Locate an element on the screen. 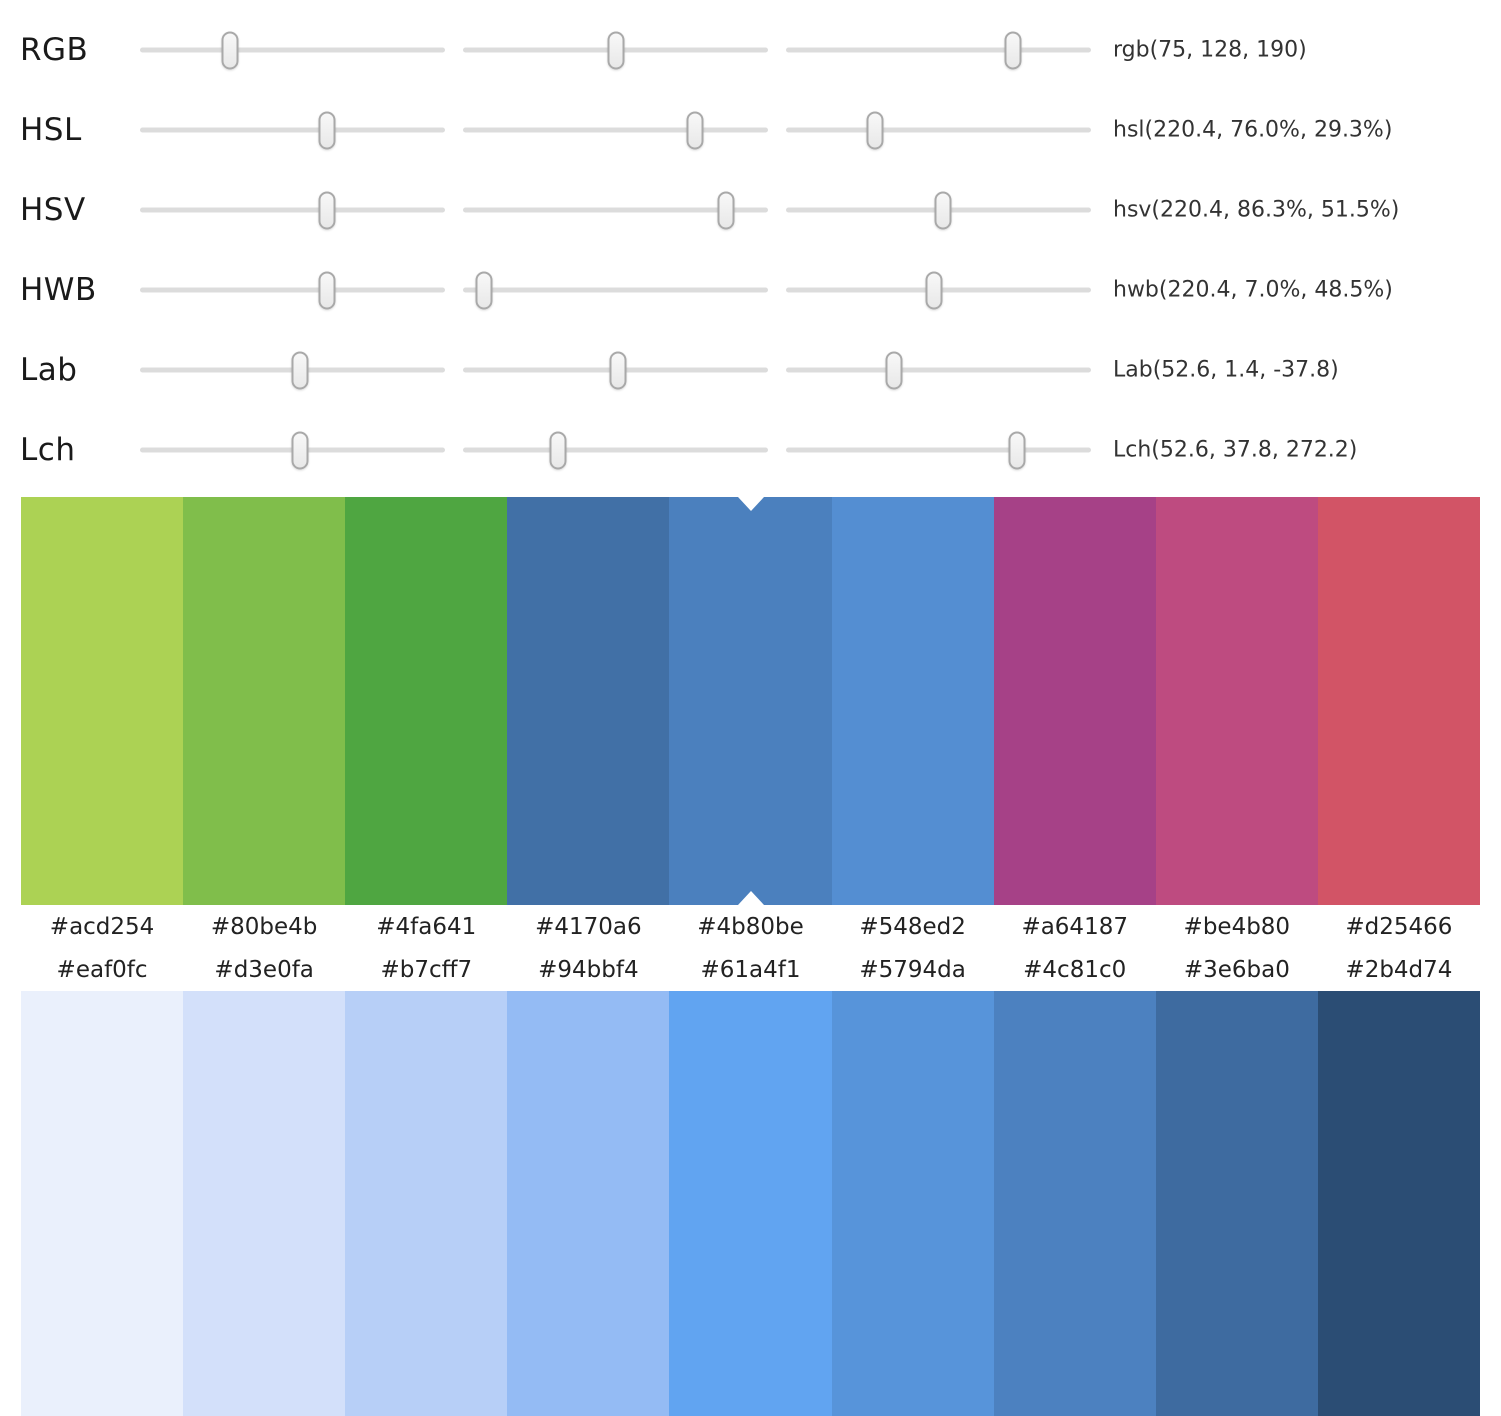  swatch-hex-label: #eaf0fc is located at coordinates (102, 969).